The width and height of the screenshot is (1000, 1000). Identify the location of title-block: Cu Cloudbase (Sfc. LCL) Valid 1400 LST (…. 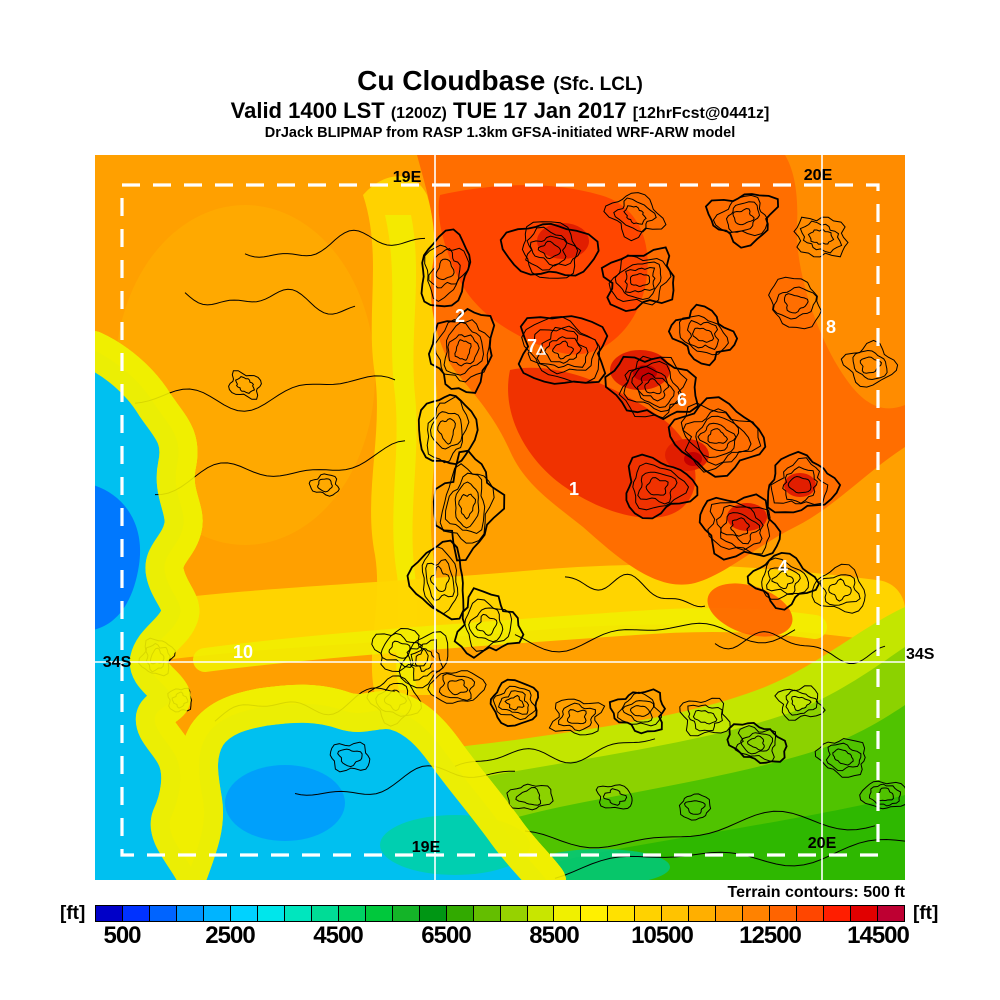
(500, 103).